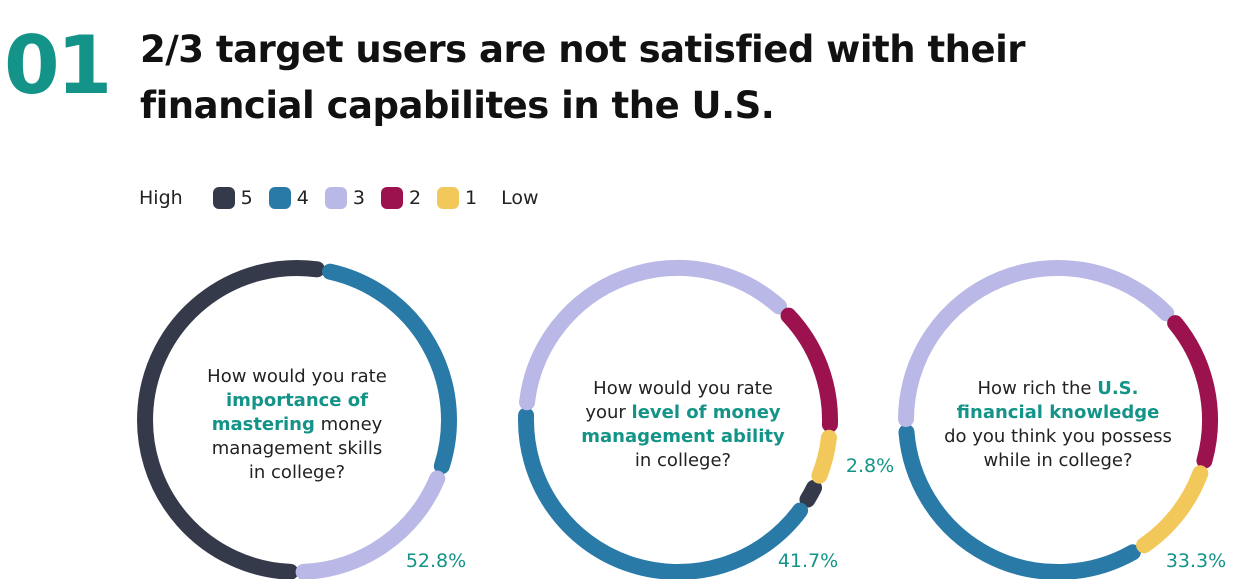 This screenshot has width=1233, height=579. Describe the element at coordinates (436, 561) in the screenshot. I see `donut-1-annotation-1: 52.8%` at that location.